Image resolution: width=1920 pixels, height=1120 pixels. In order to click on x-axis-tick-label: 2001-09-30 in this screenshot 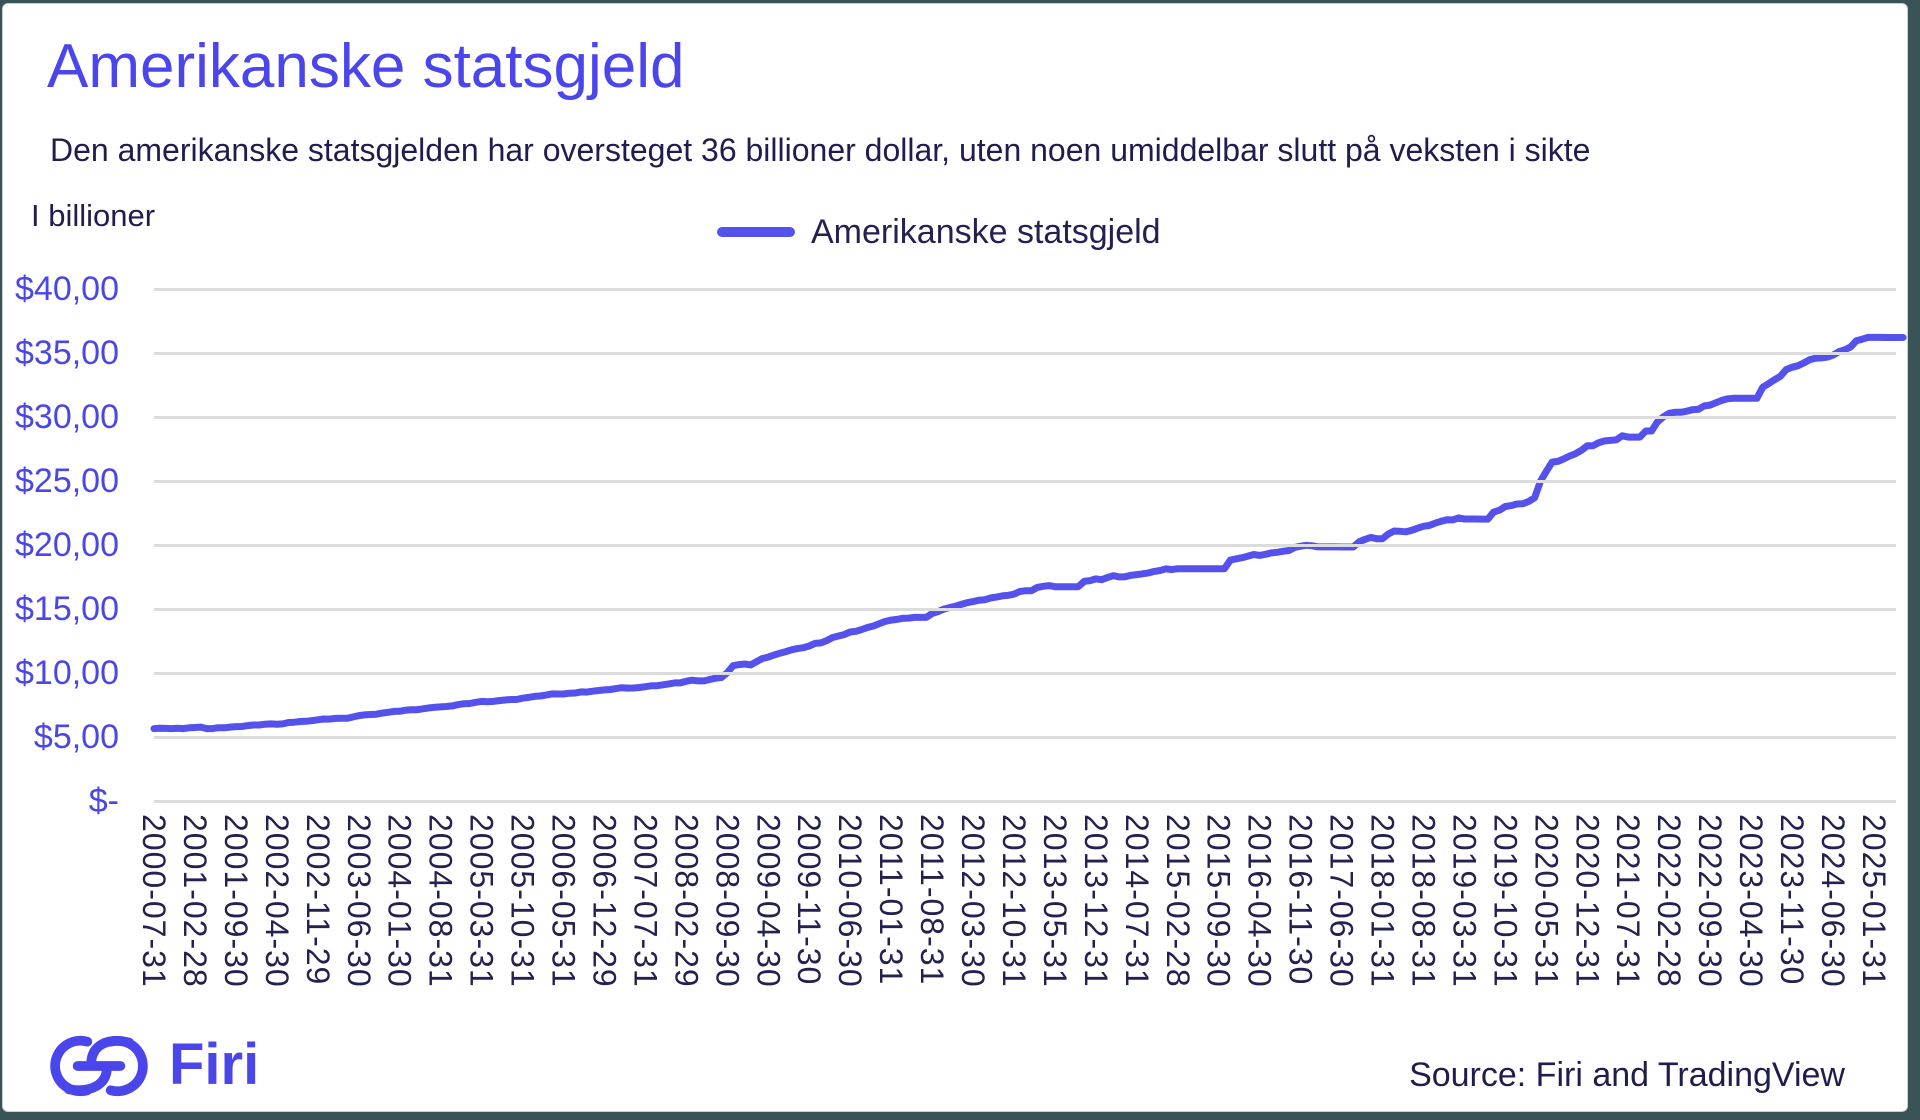, I will do `click(235, 901)`.